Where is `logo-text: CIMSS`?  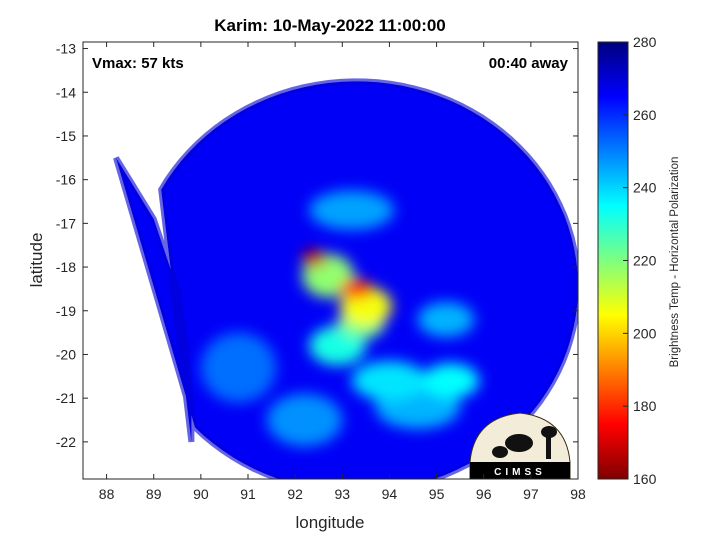 logo-text: CIMSS is located at coordinates (520, 472).